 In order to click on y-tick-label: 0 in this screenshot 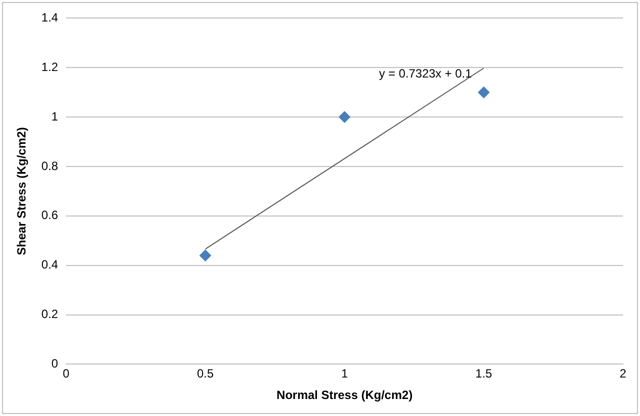, I will do `click(54, 363)`.